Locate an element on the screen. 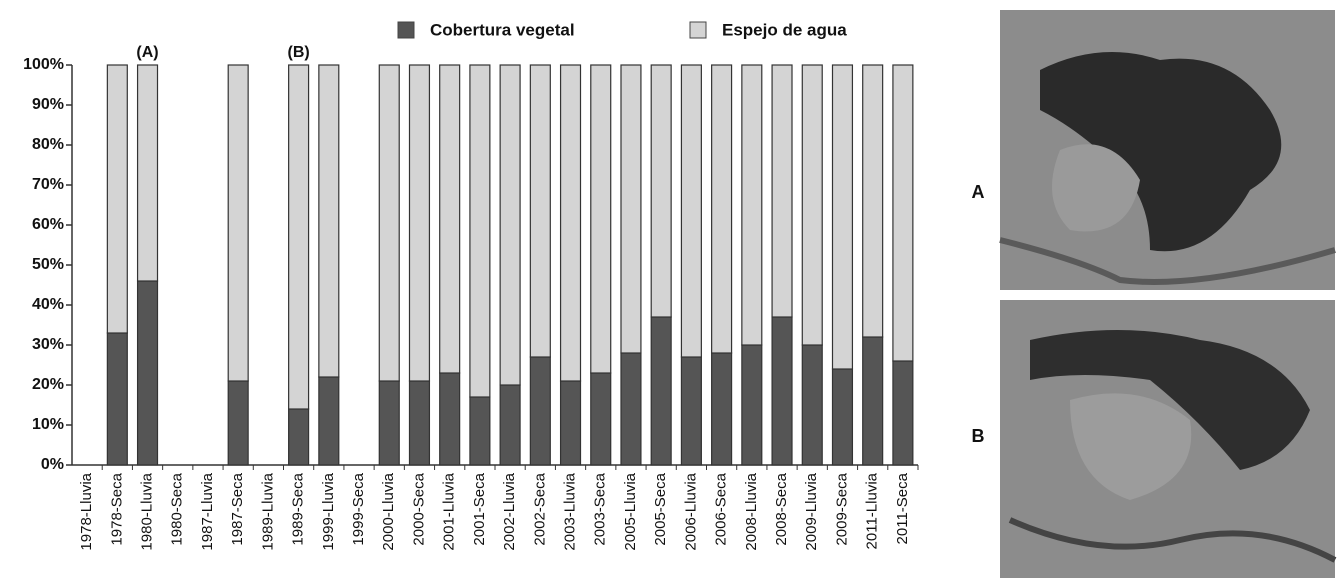  photo-label: A is located at coordinates (978, 192).